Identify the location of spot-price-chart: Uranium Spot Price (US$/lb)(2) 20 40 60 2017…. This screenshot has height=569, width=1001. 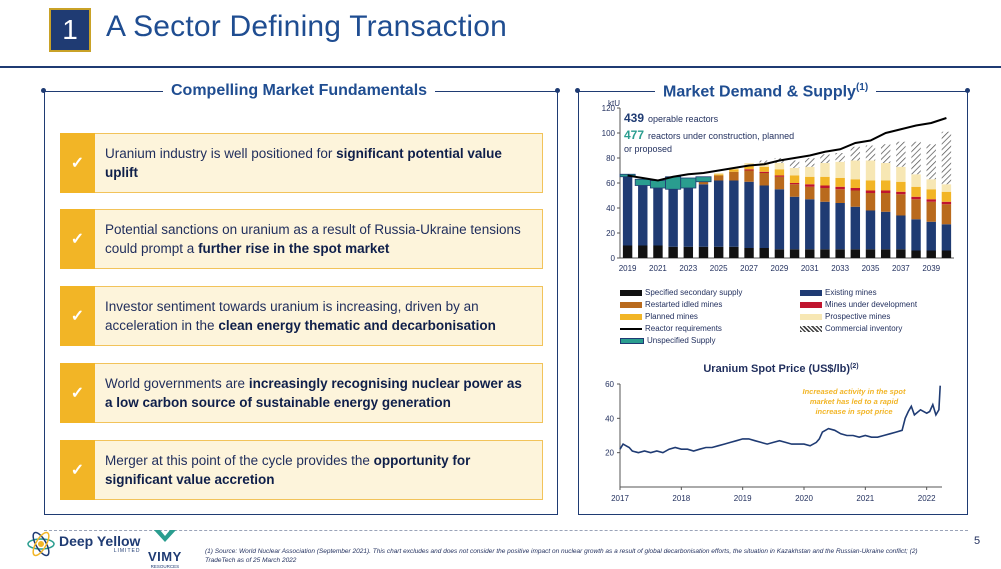
(773, 433).